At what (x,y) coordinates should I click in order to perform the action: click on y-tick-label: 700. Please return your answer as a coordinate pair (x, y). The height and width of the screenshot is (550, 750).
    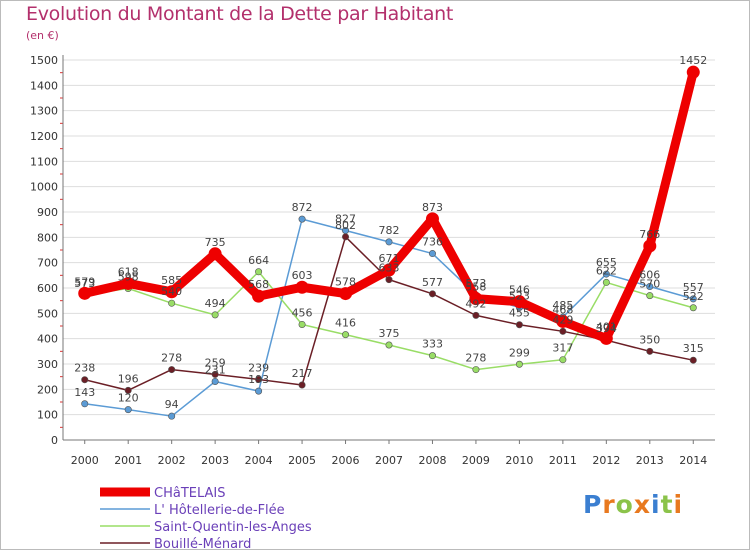
    Looking at the image, I should click on (47, 263).